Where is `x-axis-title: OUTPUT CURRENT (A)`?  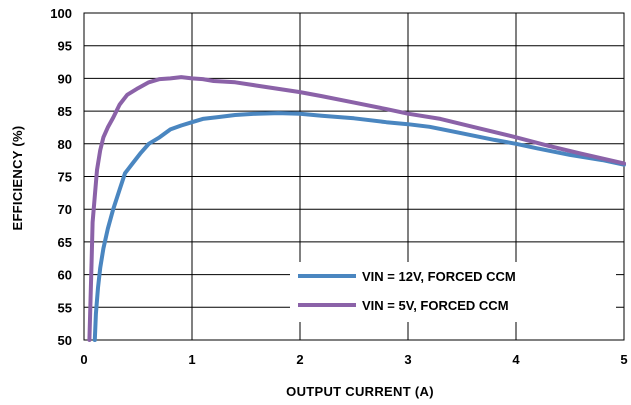
x-axis-title: OUTPUT CURRENT (A) is located at coordinates (360, 391).